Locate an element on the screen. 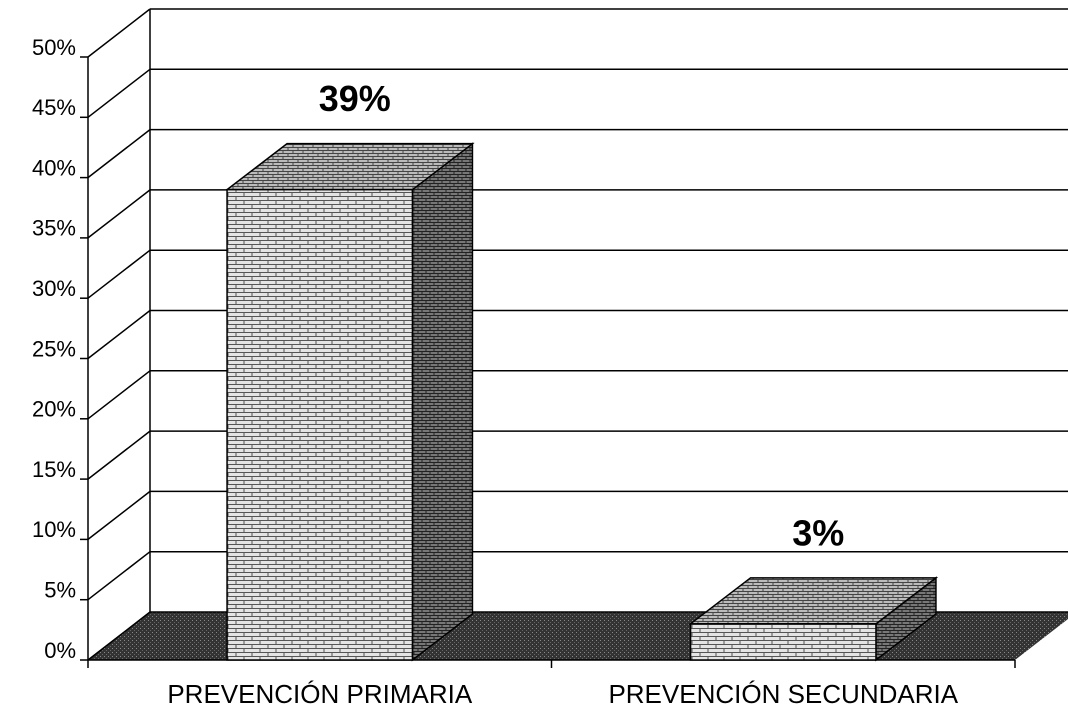  x-tick-label: PREVENCIÓN PRIMARIA is located at coordinates (319, 694).